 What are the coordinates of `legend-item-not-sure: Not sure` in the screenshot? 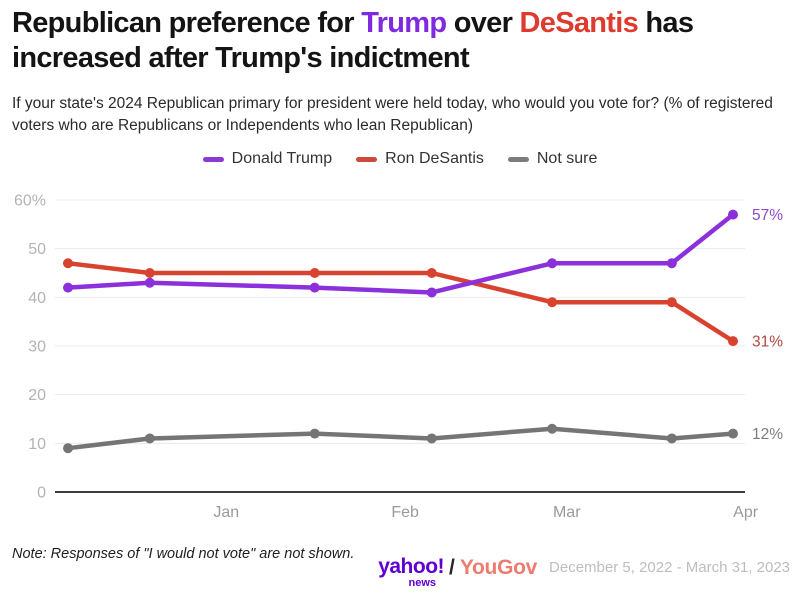 It's located at (552, 159).